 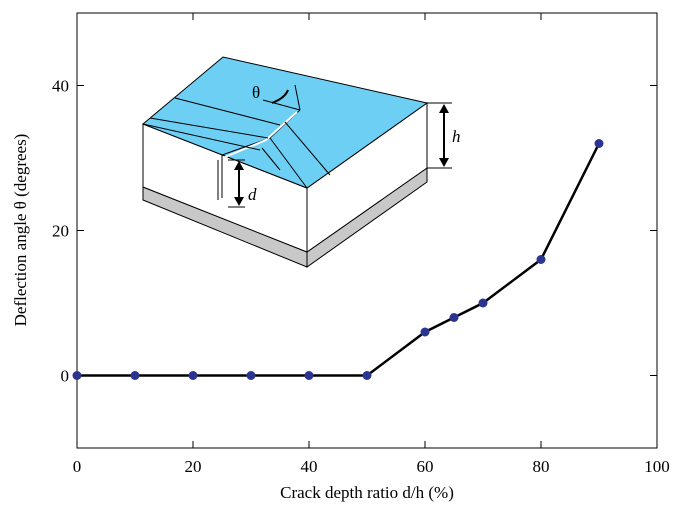 I want to click on y-tick-label: 40, so click(x=60, y=86).